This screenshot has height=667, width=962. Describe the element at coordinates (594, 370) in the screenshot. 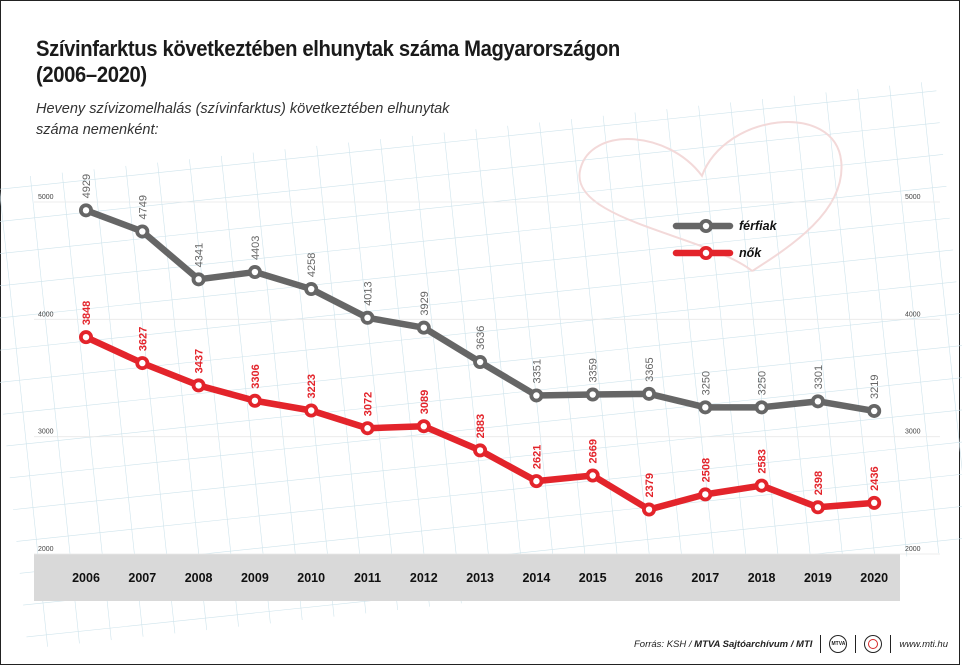

I see `data-label: 3359` at that location.